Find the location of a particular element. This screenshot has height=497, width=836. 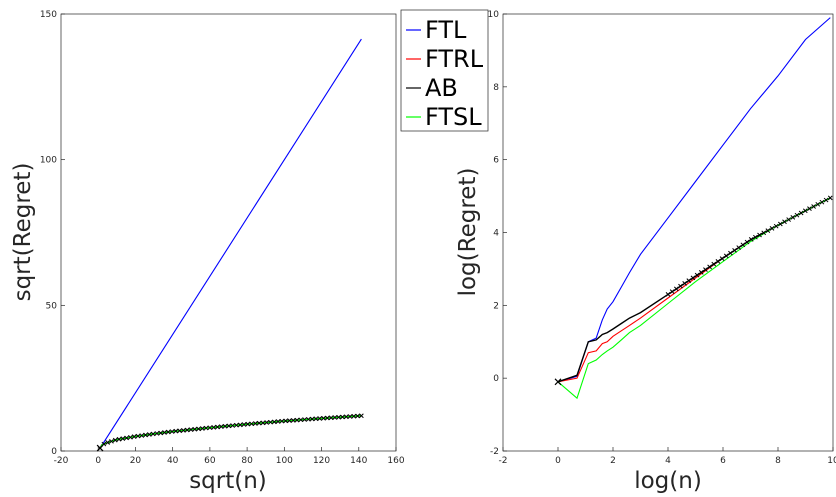

x-tick-label: -20 is located at coordinates (61, 461).